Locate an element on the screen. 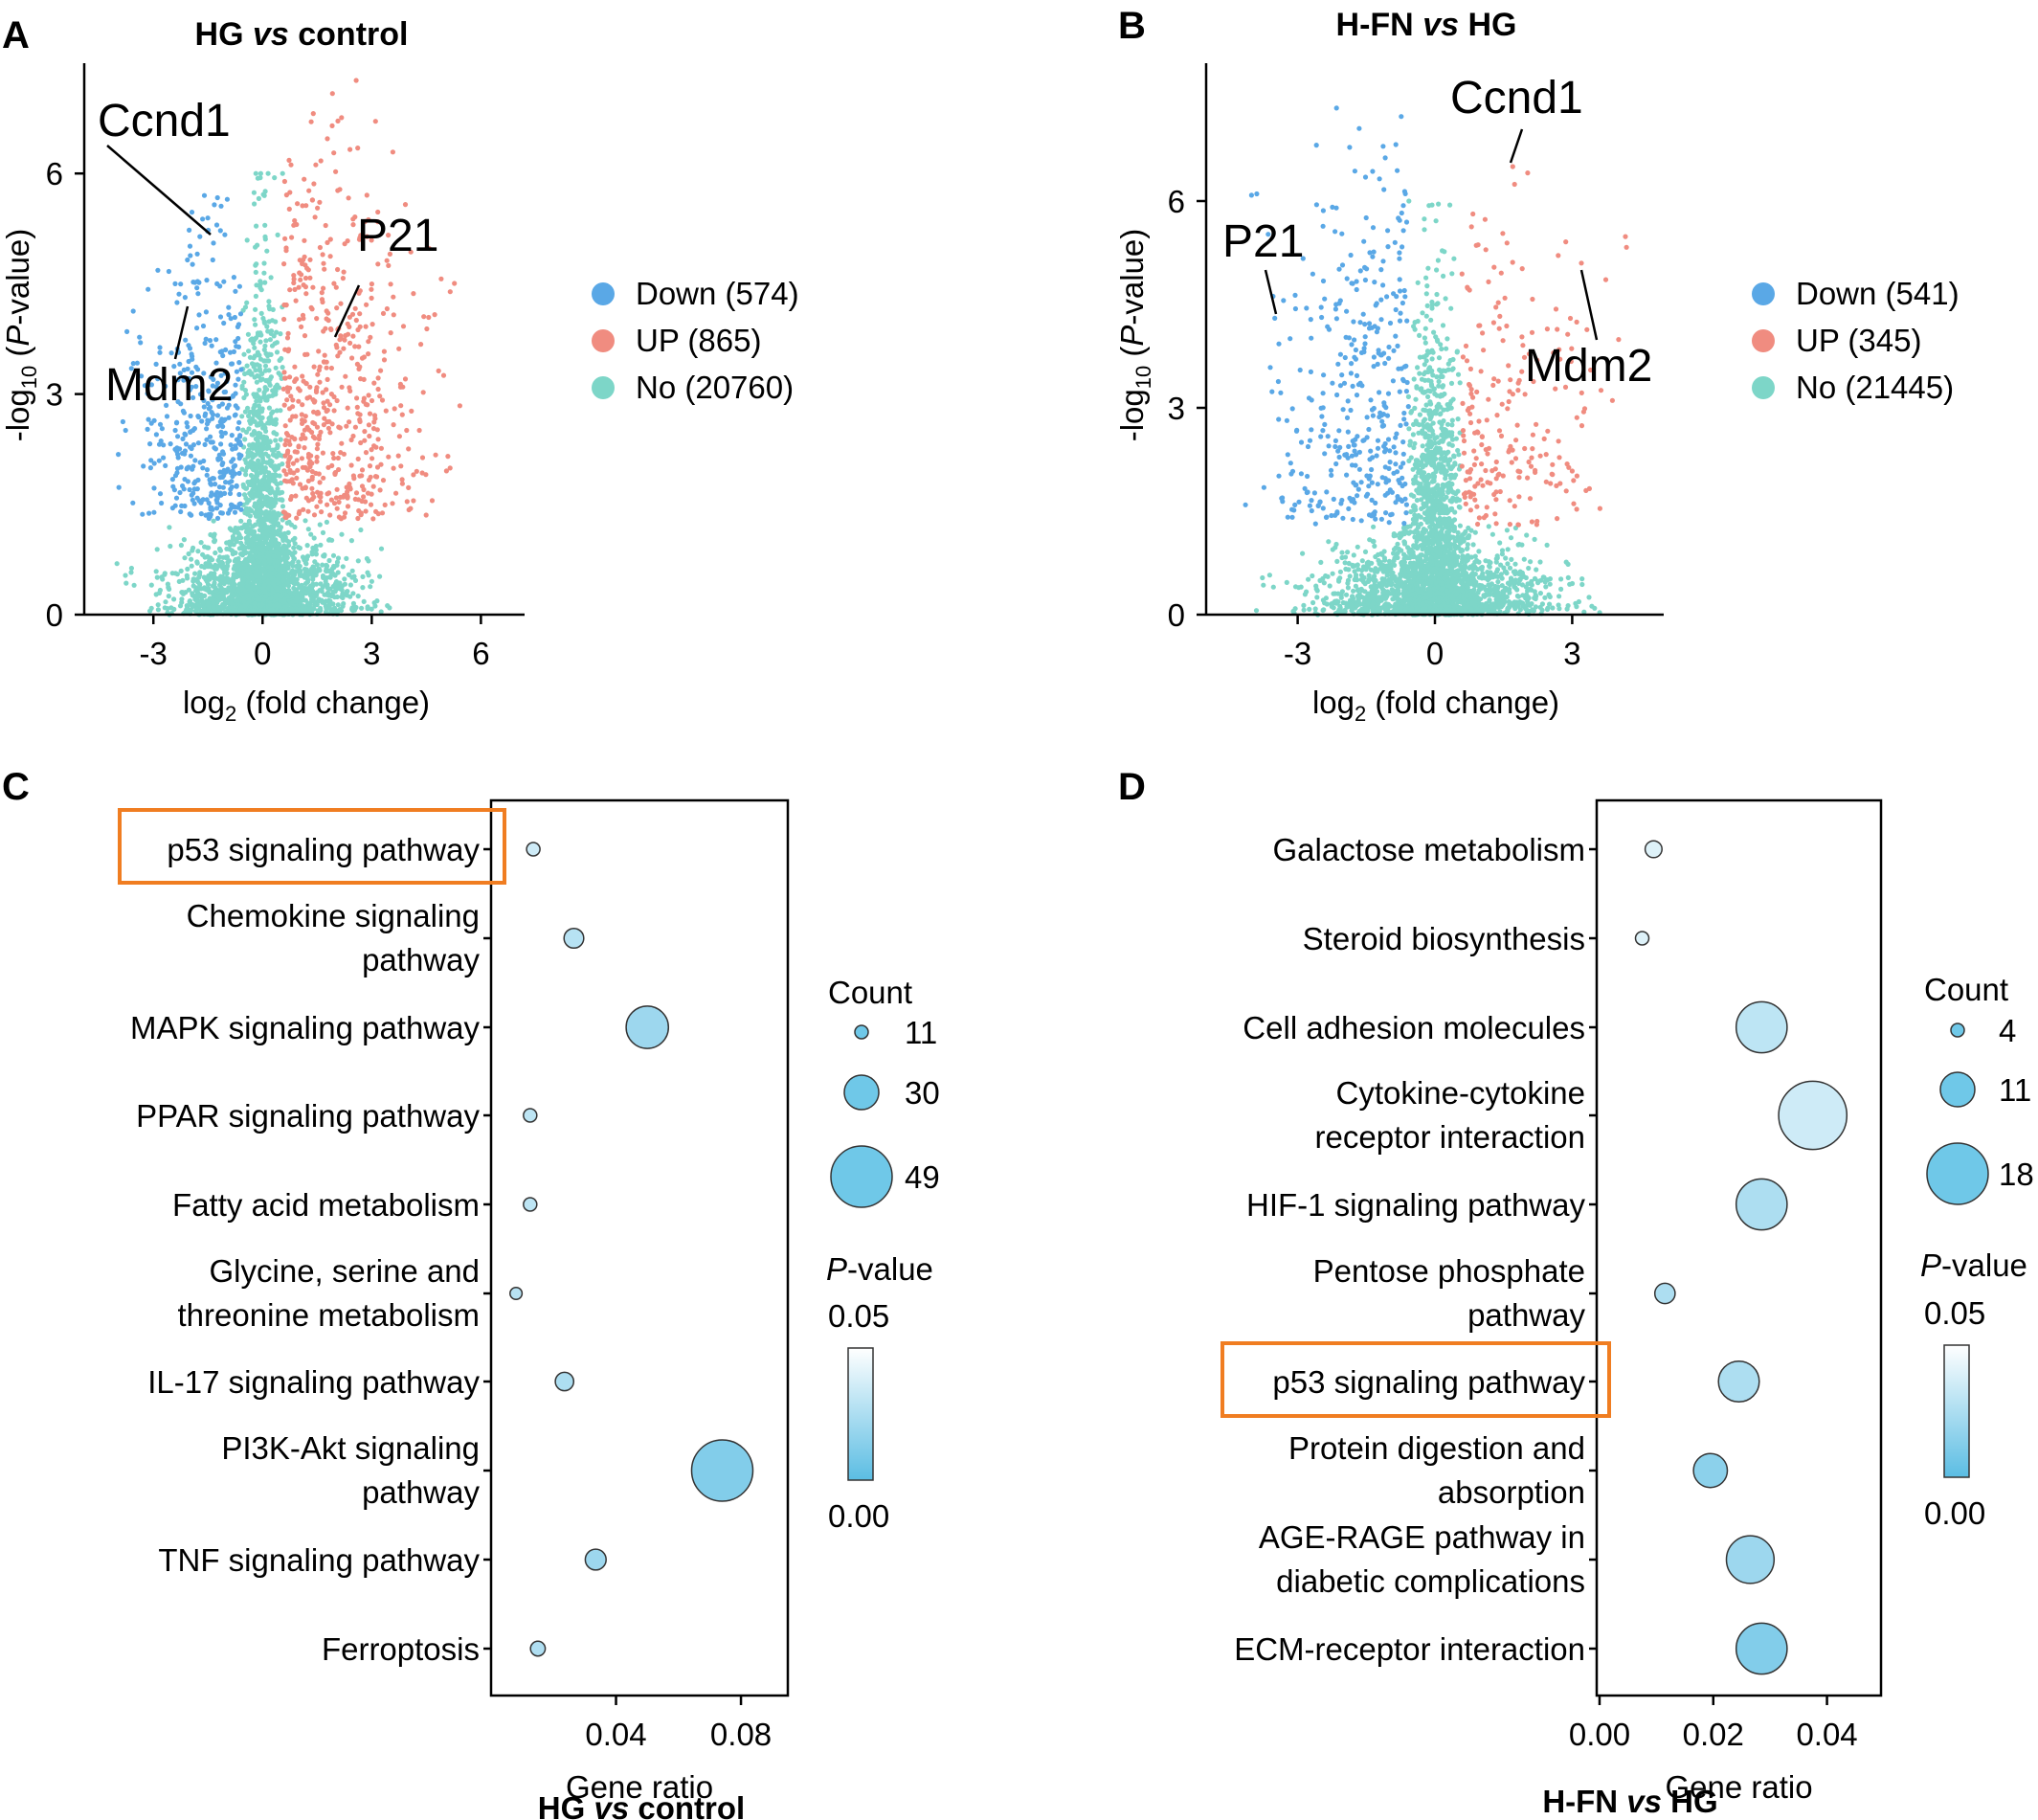  annotation-mdm2-a: Mdm2 is located at coordinates (169, 386).